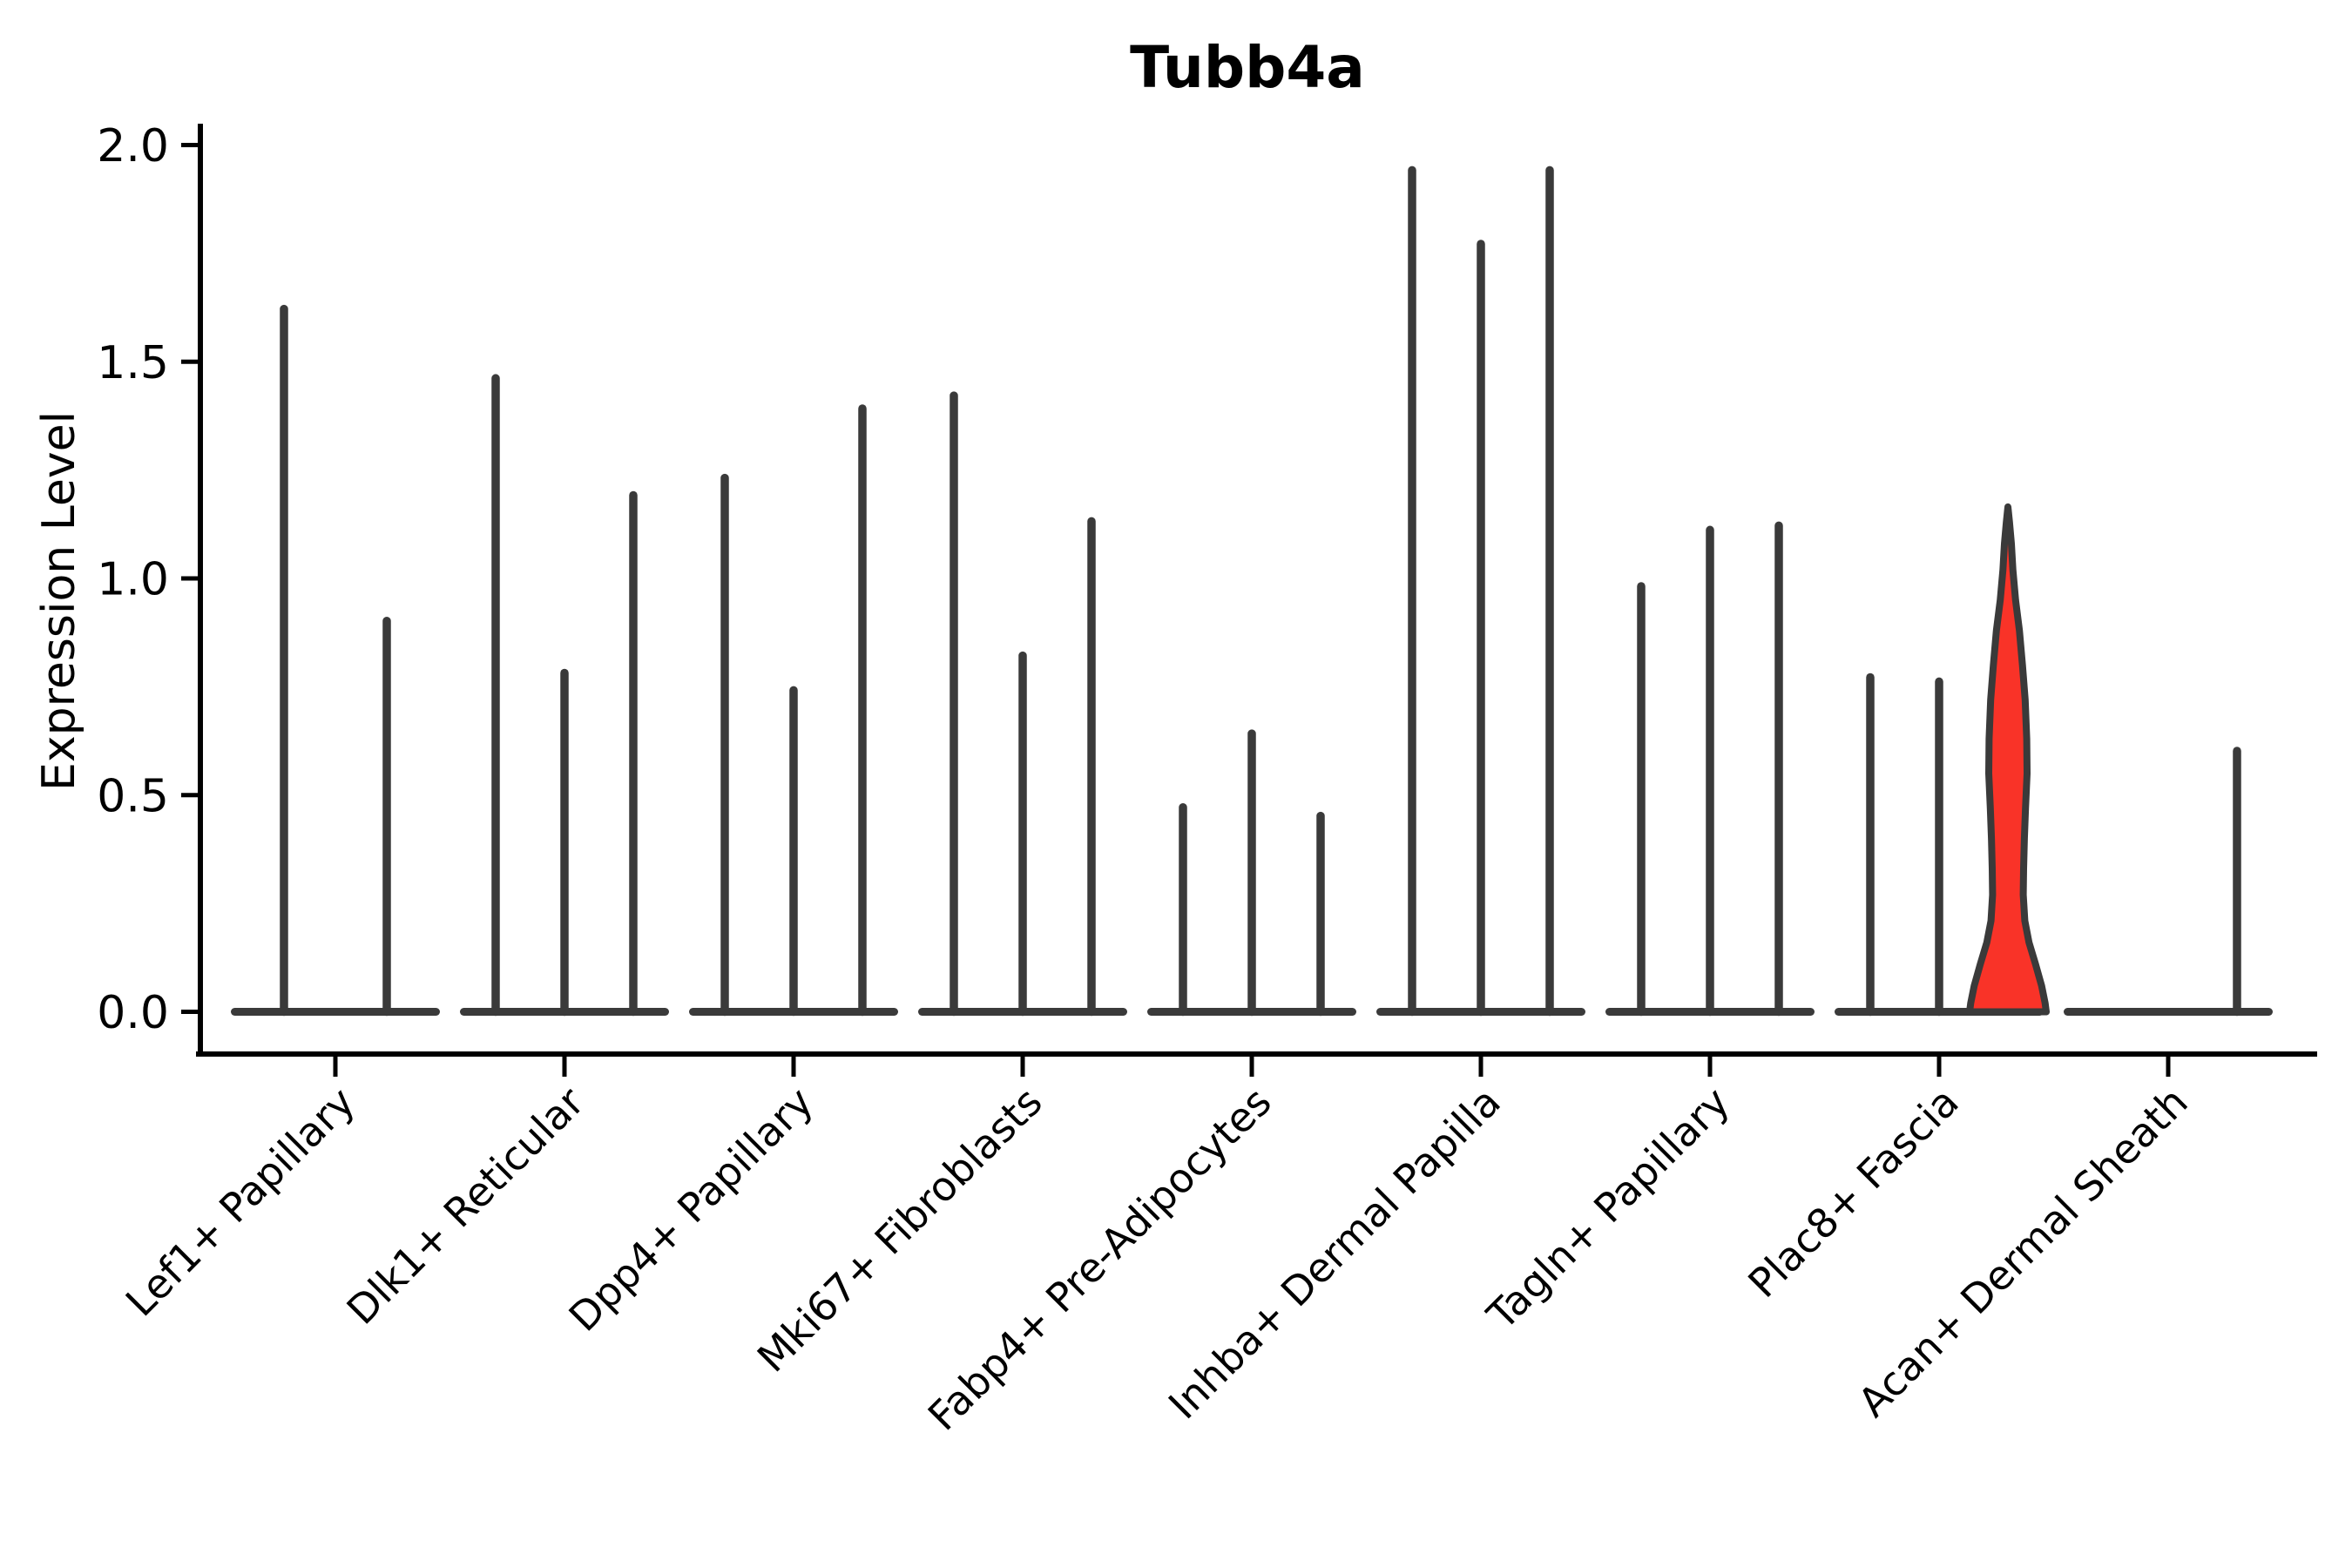  Describe the element at coordinates (1853, 1192) in the screenshot. I see `x-category-label: Plac8+ Fascia` at that location.